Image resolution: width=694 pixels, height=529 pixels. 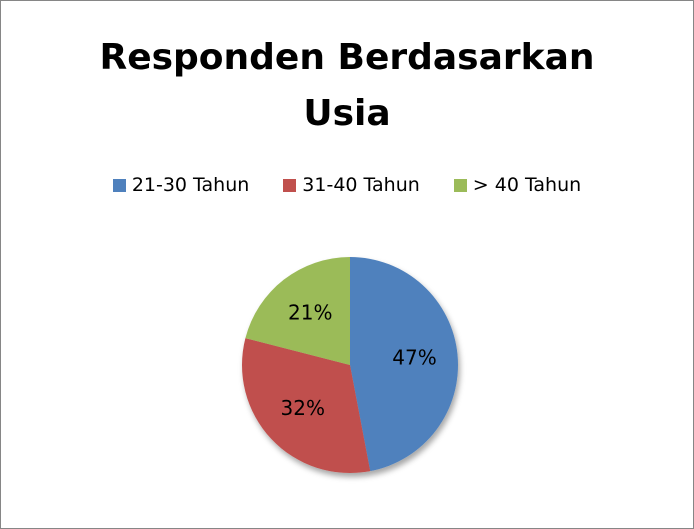 I want to click on legend-entry: 31-40 Tahun, so click(x=351, y=185).